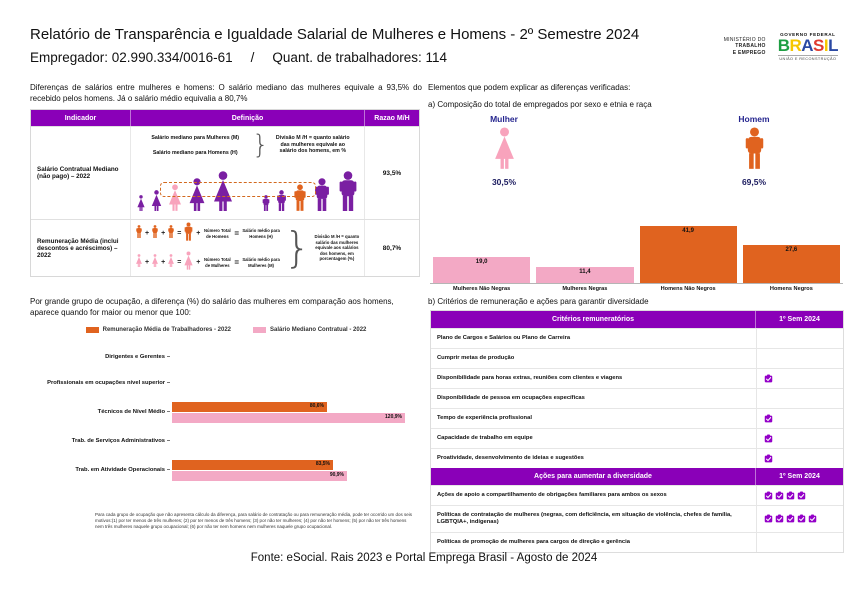 The image size is (848, 600). Describe the element at coordinates (226, 357) in the screenshot. I see `occupation-row: Dirigentes e Gerentes` at that location.